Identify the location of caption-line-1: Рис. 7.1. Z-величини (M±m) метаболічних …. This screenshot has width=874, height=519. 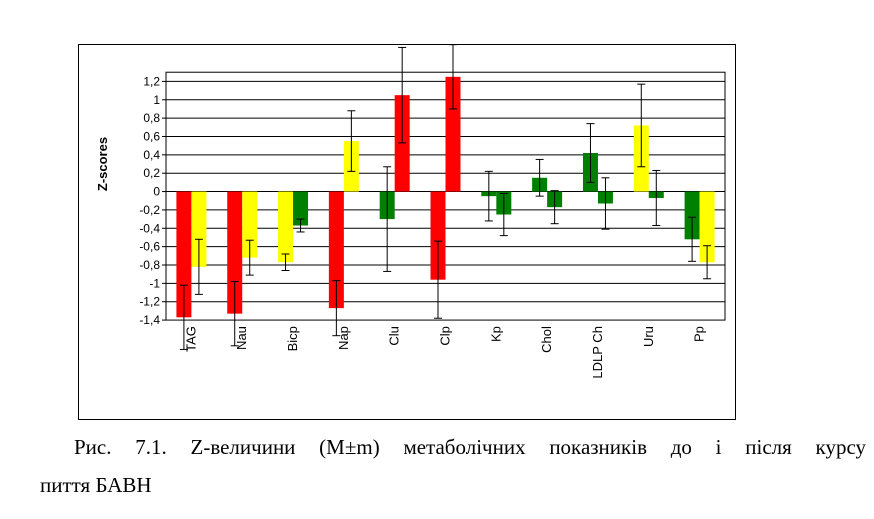
(470, 447).